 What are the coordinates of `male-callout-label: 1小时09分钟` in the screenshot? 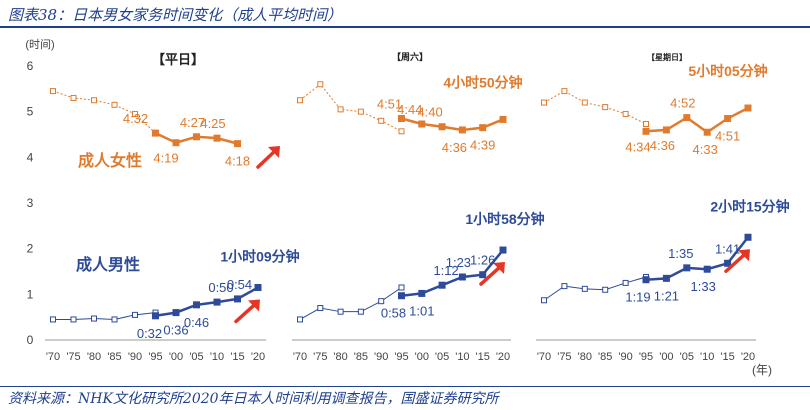 It's located at (259, 256).